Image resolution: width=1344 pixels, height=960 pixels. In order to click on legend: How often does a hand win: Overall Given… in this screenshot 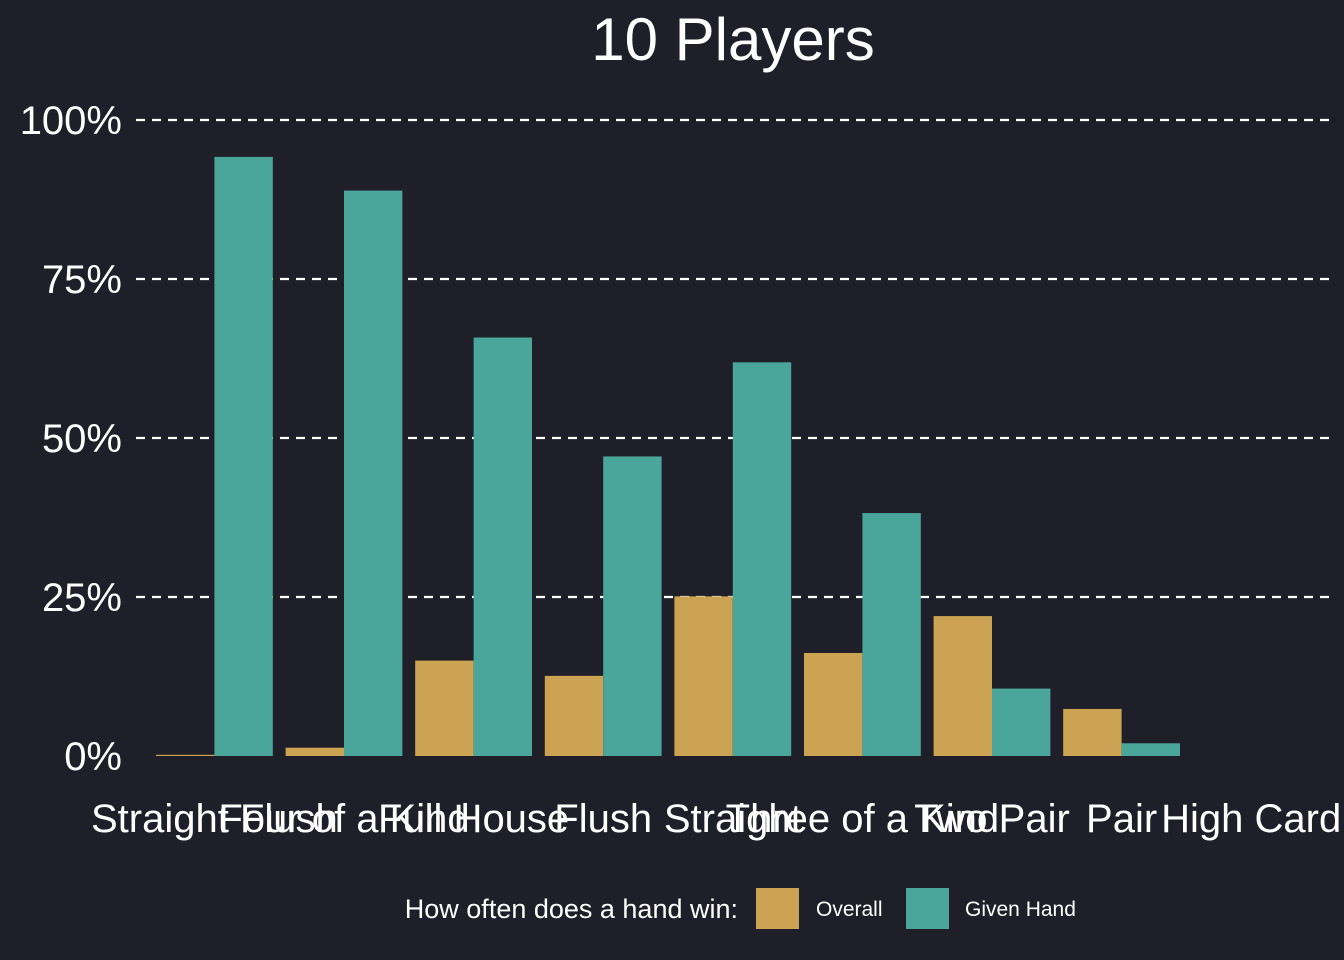, I will do `click(740, 908)`.